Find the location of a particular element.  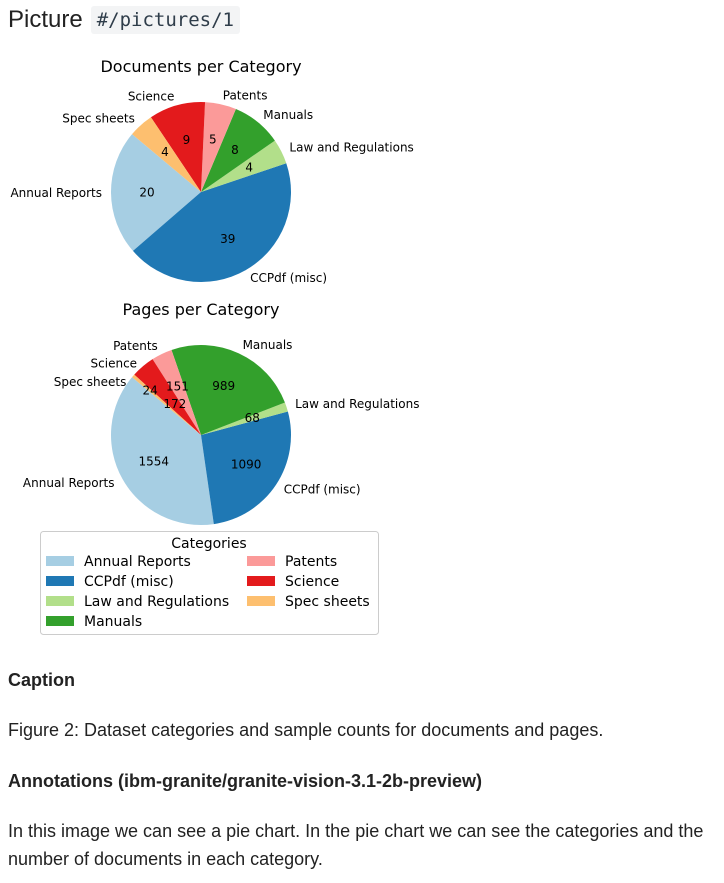

legend-entry: Law and Regulations is located at coordinates (156, 602).